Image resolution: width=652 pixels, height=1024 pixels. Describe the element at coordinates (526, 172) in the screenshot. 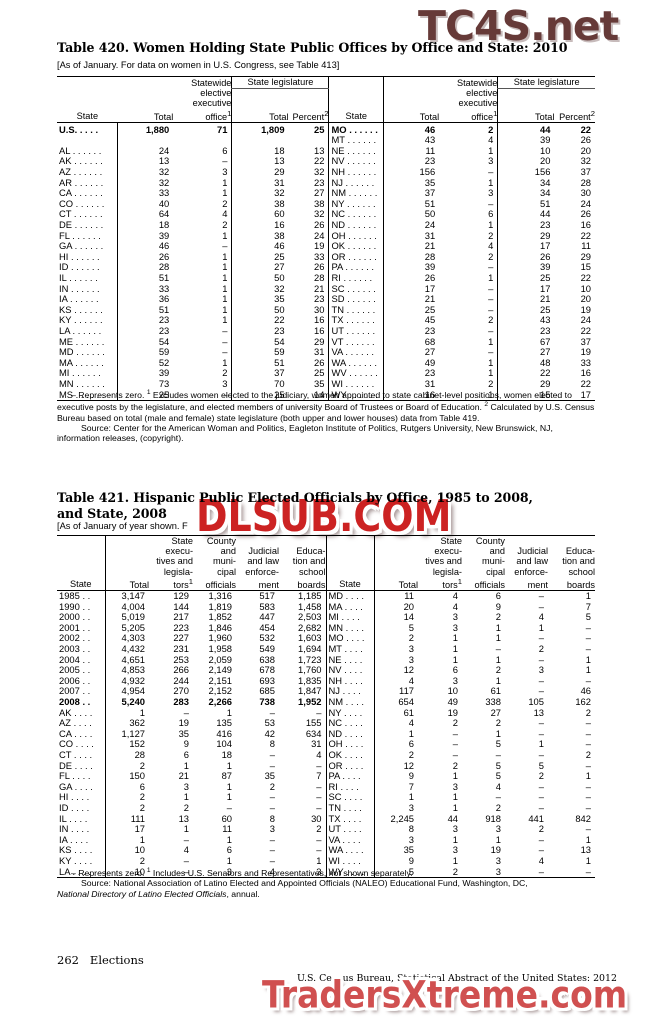

I see `cell-leg-total-right: 156` at that location.